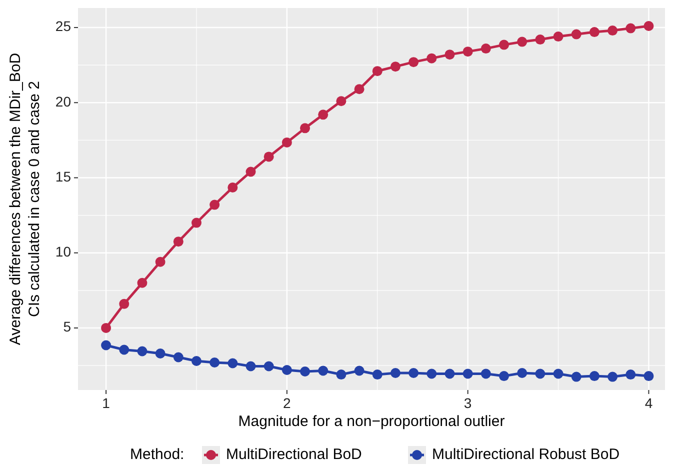  I want to click on legend-label: MultiDirectional Robust BoD, so click(526, 454).